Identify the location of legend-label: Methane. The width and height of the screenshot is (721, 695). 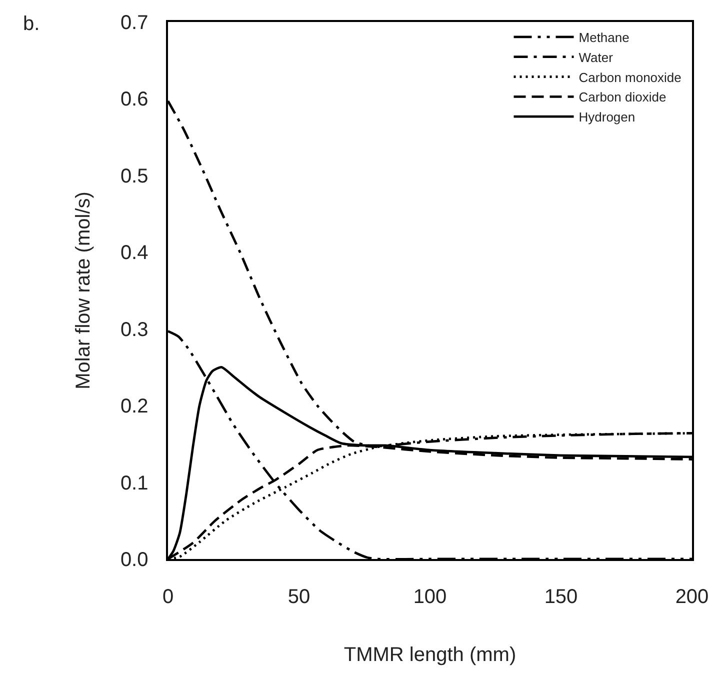
(604, 38).